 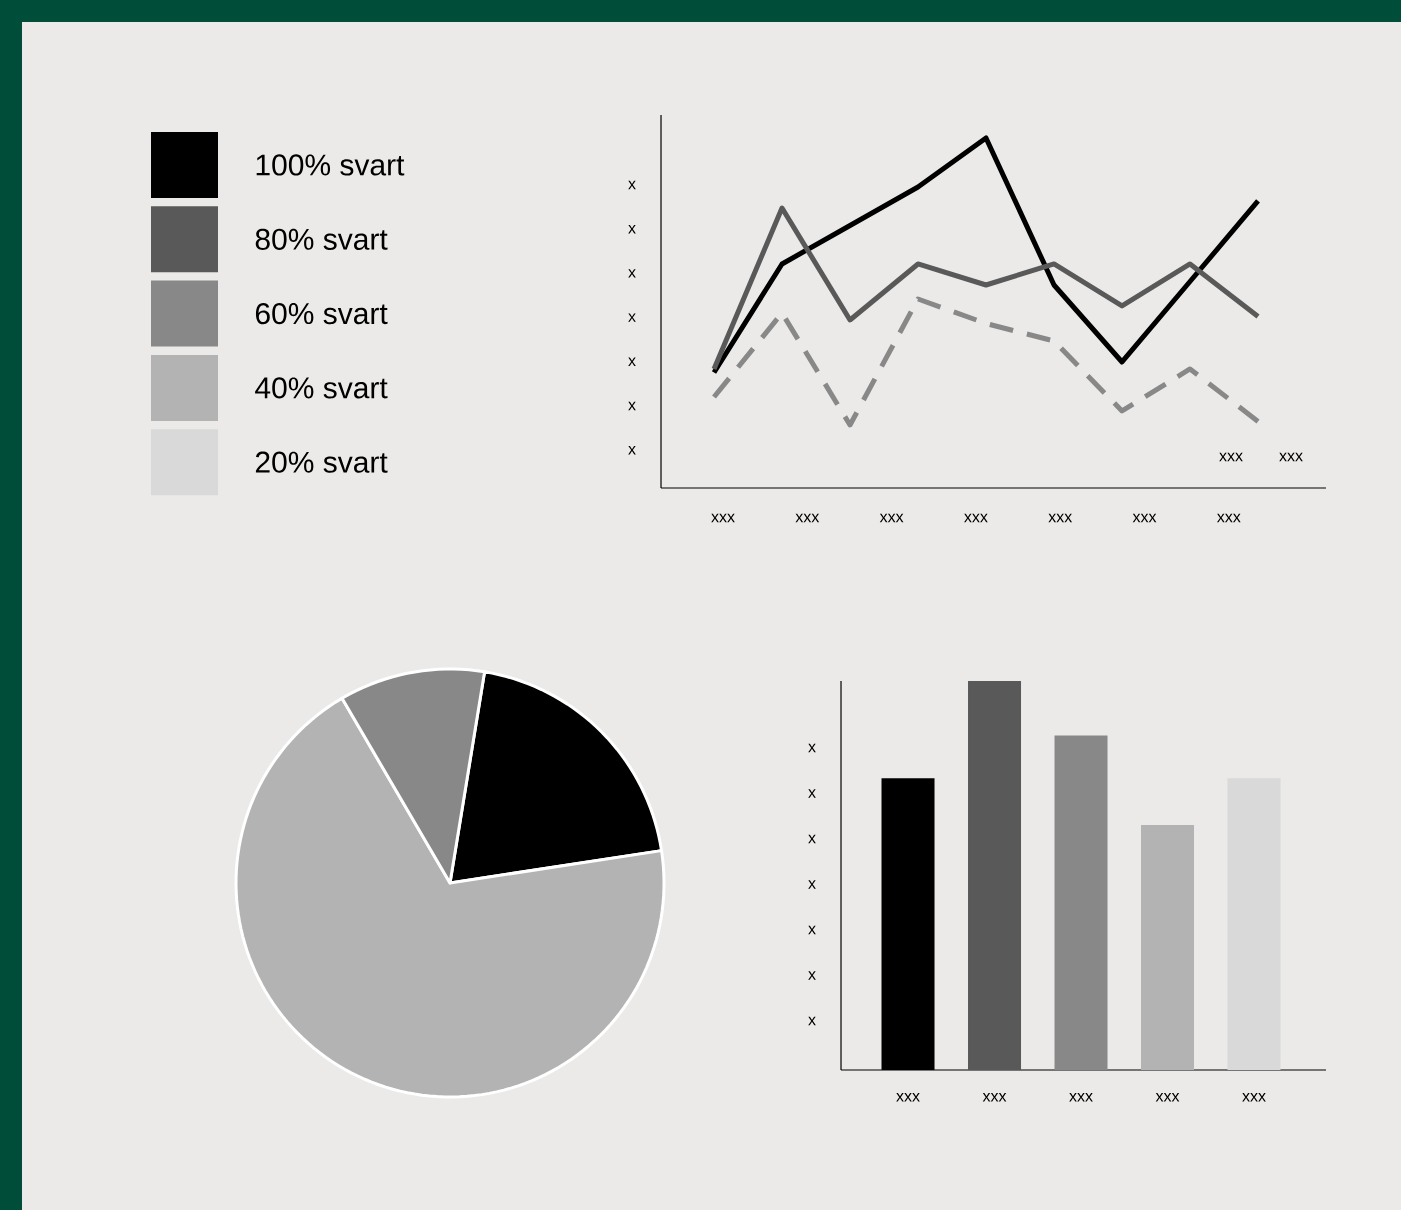 I want to click on text: 80% svart, so click(x=321, y=239).